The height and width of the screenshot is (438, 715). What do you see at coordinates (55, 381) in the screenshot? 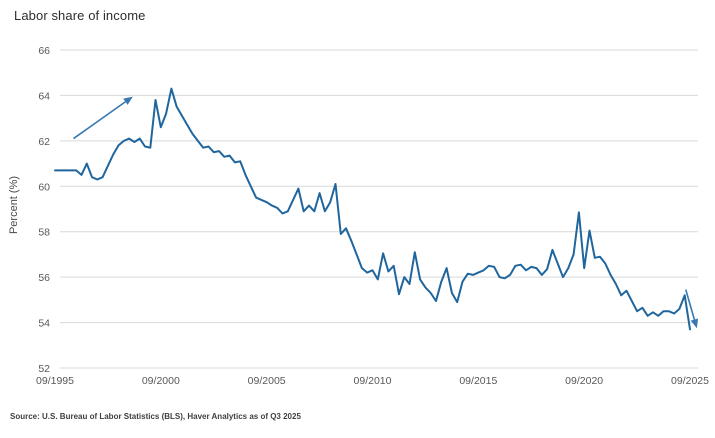
I see `x-tick-label: 09/1995` at bounding box center [55, 381].